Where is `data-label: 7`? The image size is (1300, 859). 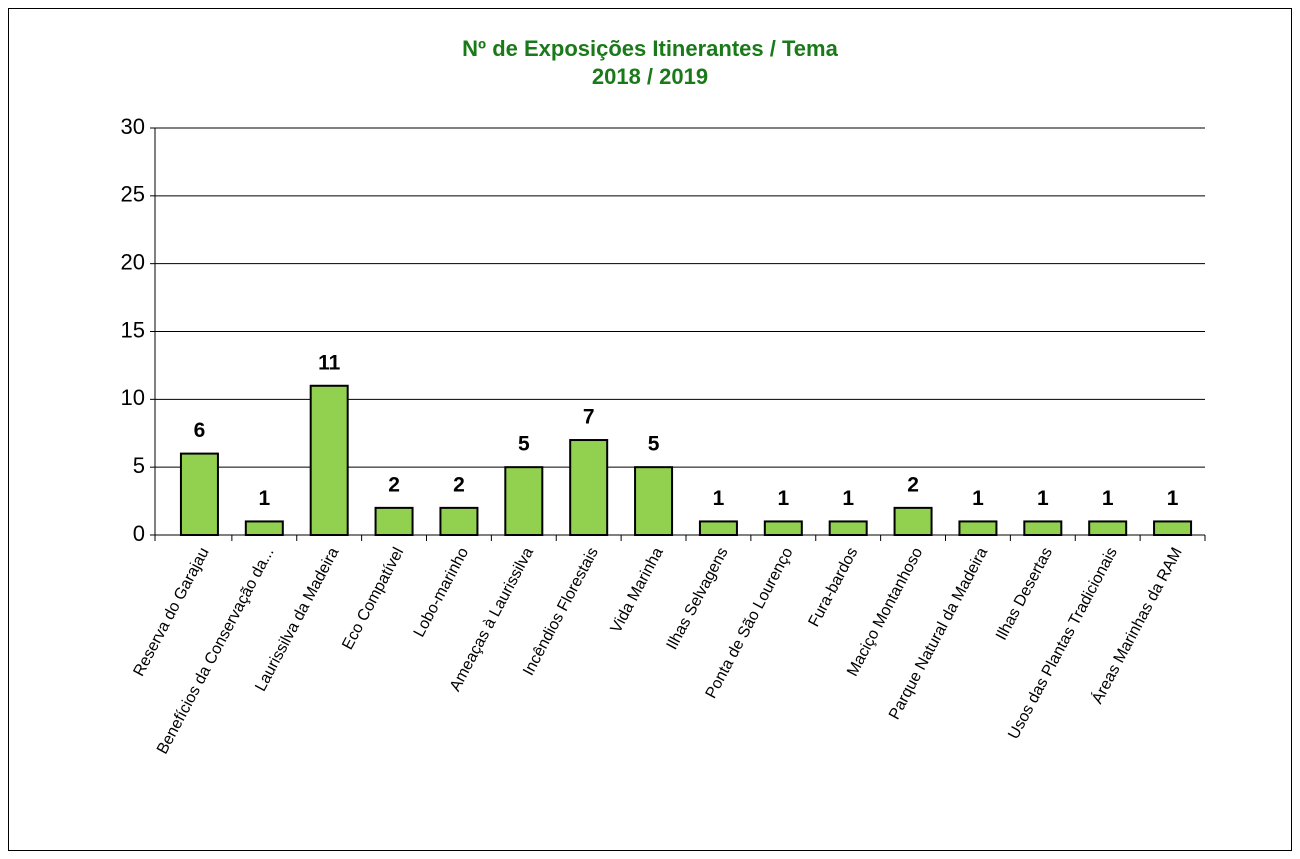 data-label: 7 is located at coordinates (589, 417).